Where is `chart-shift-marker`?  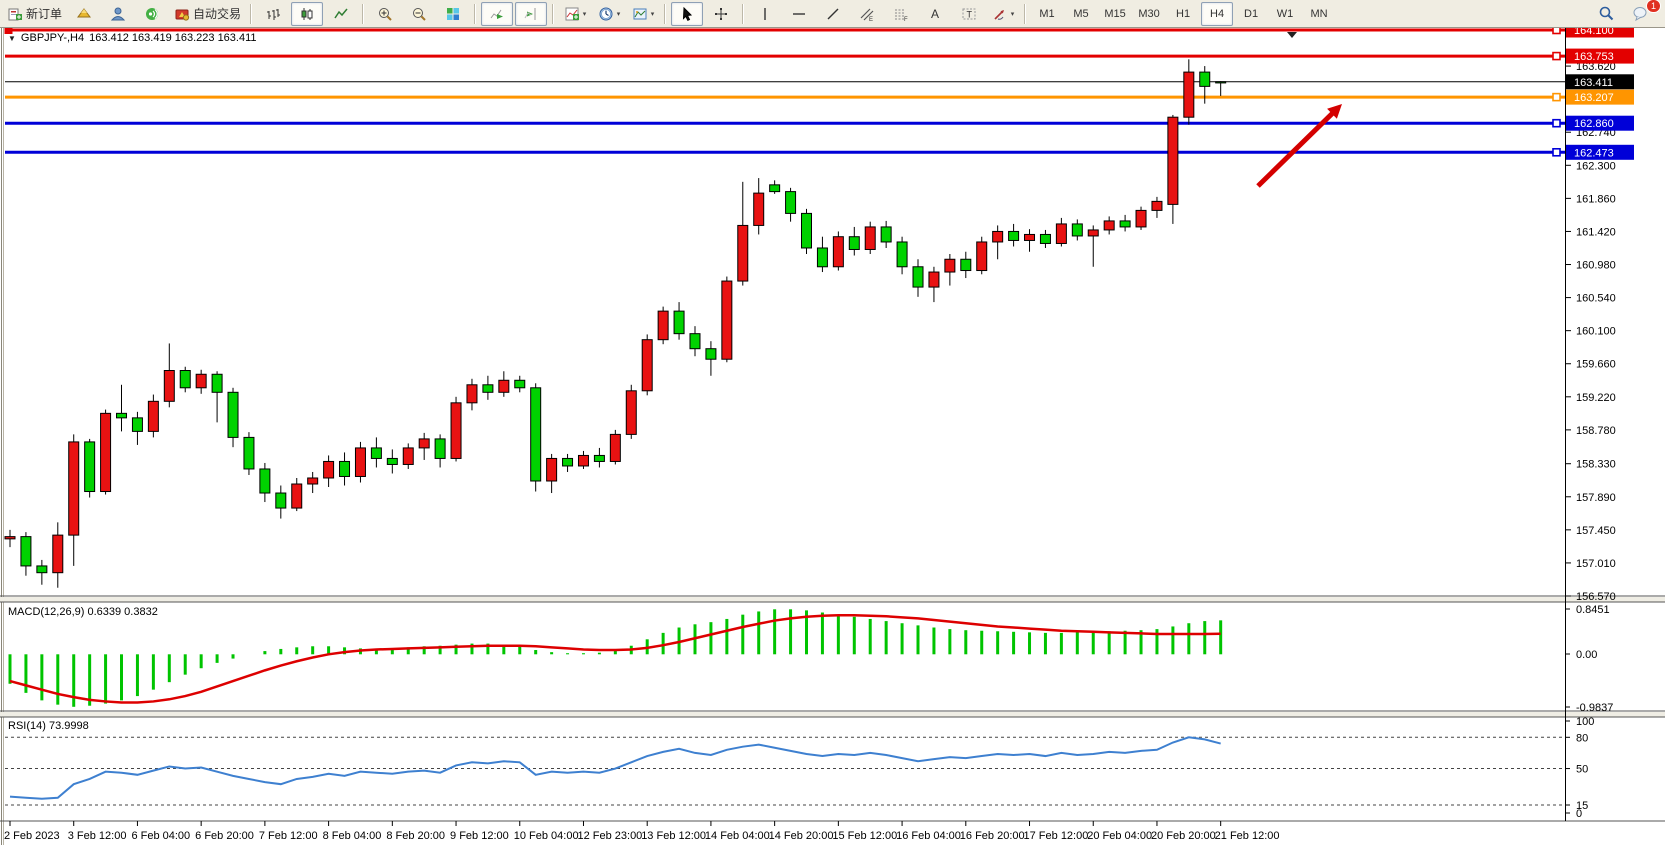 chart-shift-marker is located at coordinates (1292, 35).